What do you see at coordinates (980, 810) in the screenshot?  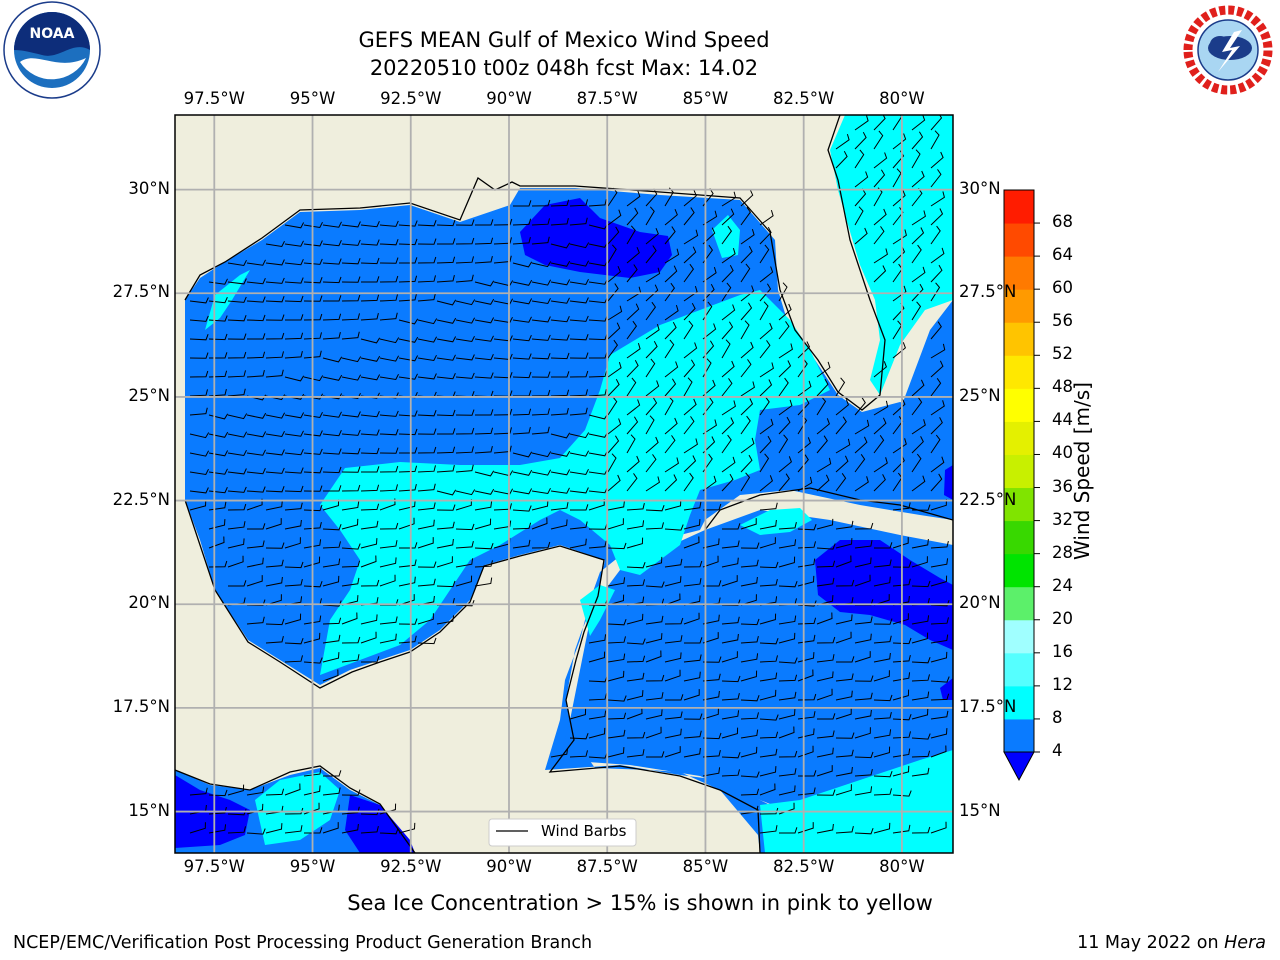 I see `lat-tick-label: 15°N` at bounding box center [980, 810].